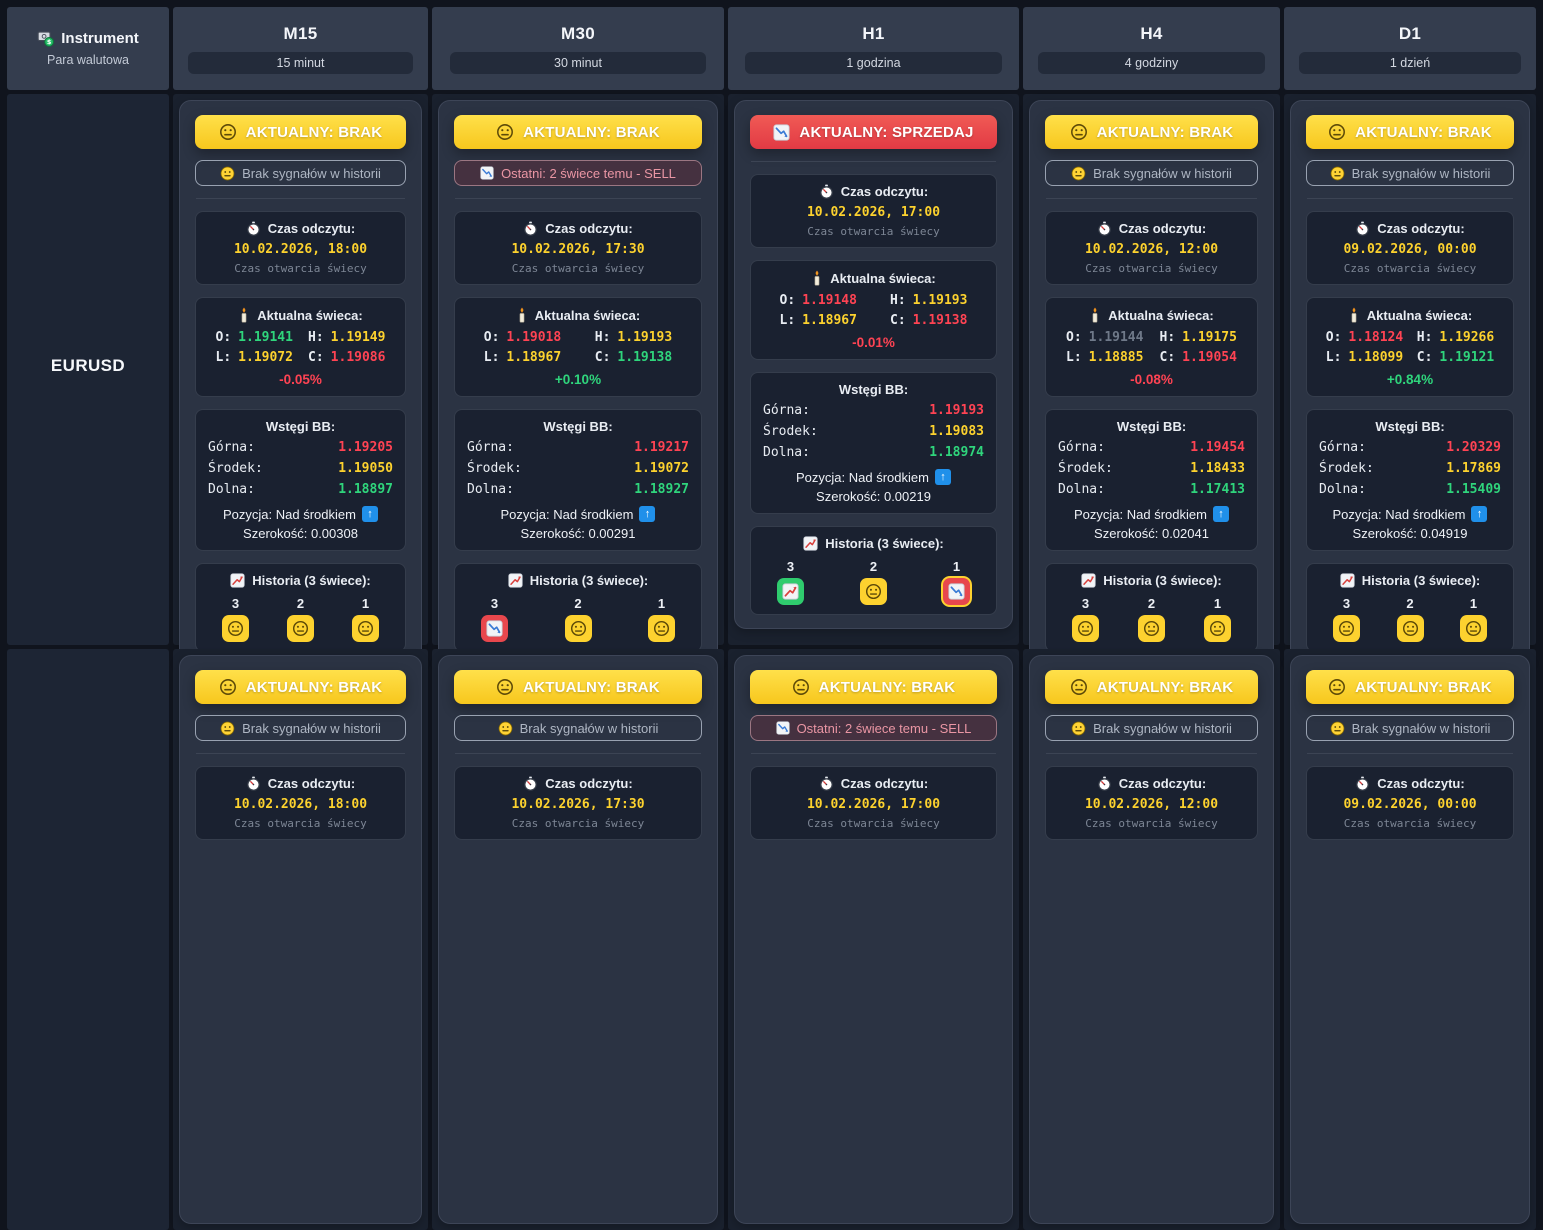 The image size is (1543, 1230). What do you see at coordinates (491, 357) in the screenshot?
I see `low-label: L:` at bounding box center [491, 357].